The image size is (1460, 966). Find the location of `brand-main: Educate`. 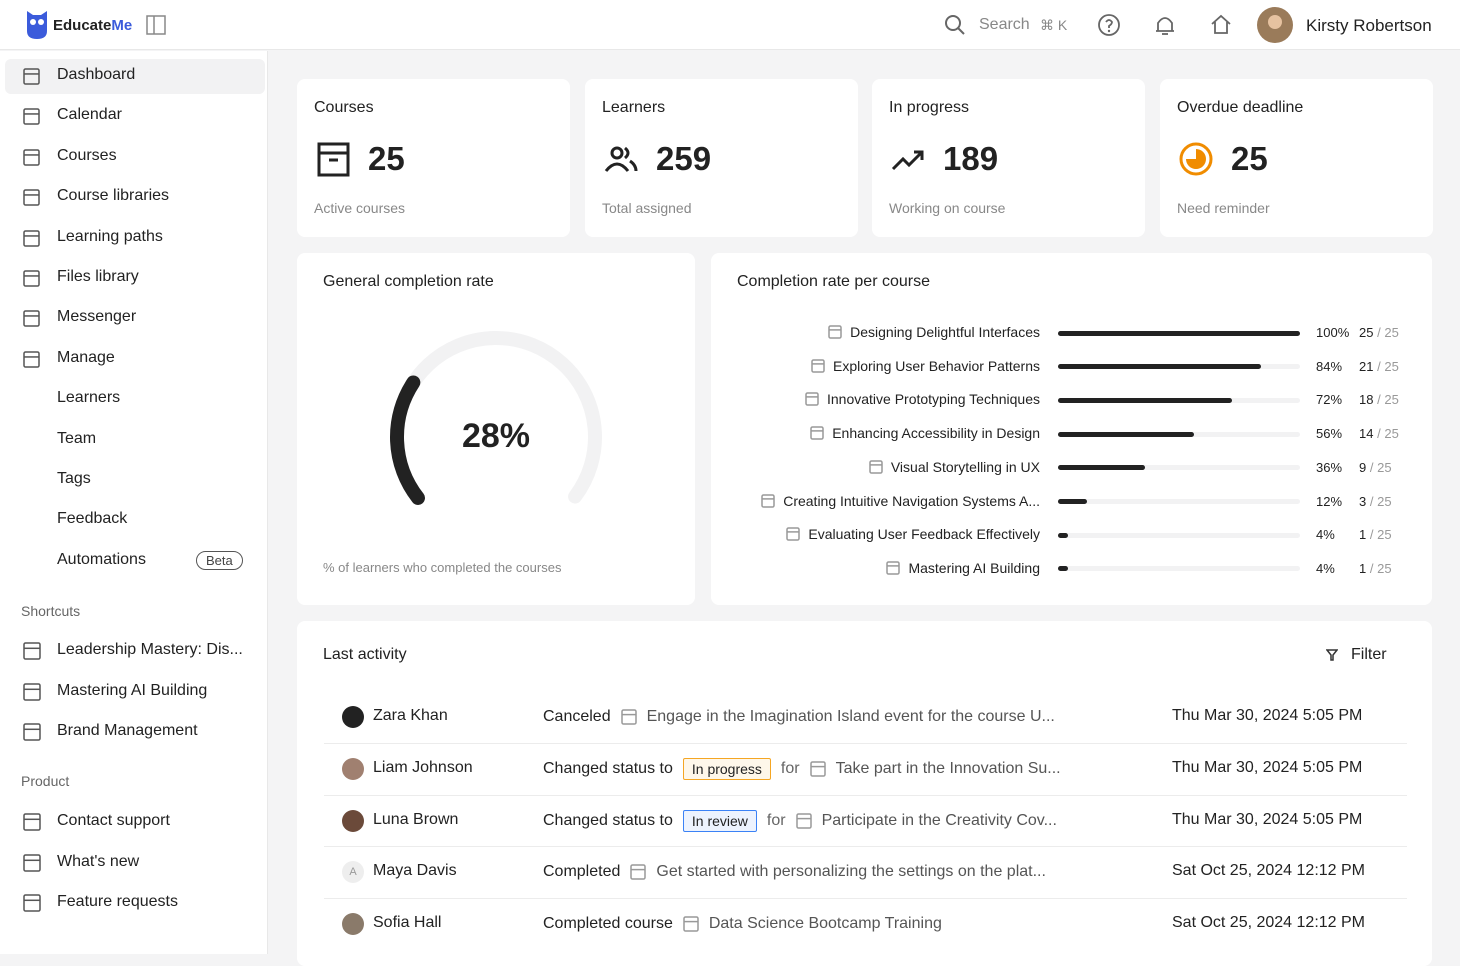

brand-main: Educate is located at coordinates (82, 25).